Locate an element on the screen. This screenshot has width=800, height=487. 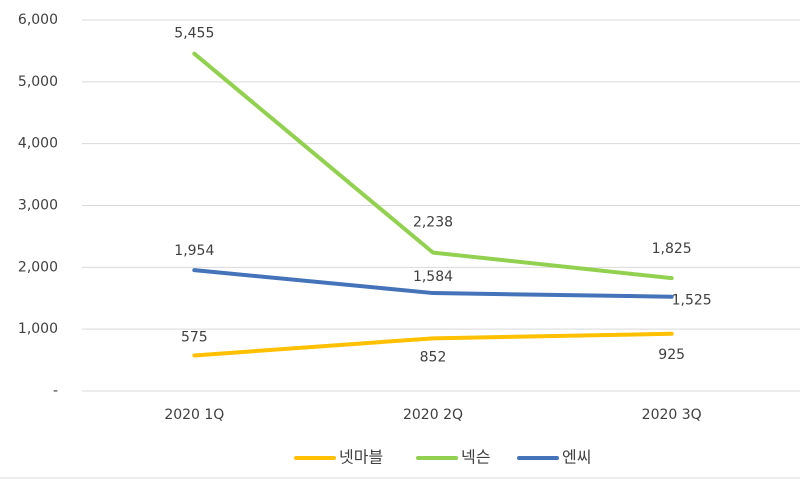
data-label: 5,455 is located at coordinates (194, 34).